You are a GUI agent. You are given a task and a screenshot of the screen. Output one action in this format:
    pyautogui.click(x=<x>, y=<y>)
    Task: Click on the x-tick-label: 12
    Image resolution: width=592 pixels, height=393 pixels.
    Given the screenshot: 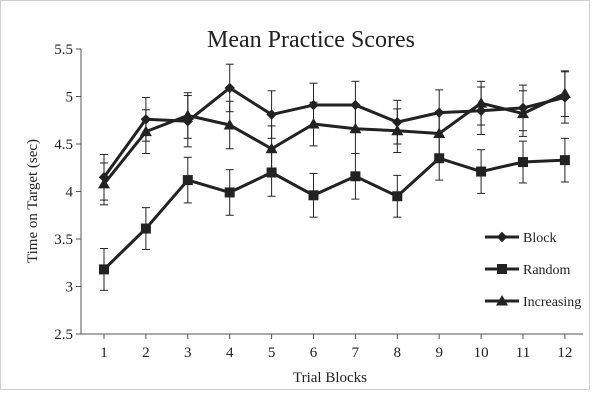 What is the action you would take?
    pyautogui.click(x=564, y=353)
    